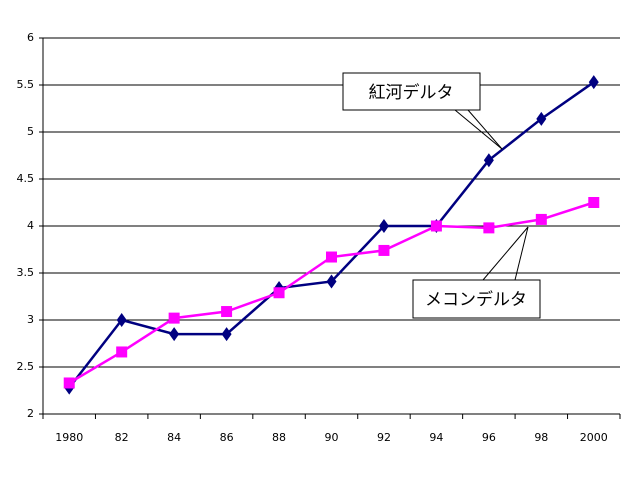 This screenshot has height=480, width=640. What do you see at coordinates (26, 84) in the screenshot?
I see `y-tick-label: 5.5` at bounding box center [26, 84].